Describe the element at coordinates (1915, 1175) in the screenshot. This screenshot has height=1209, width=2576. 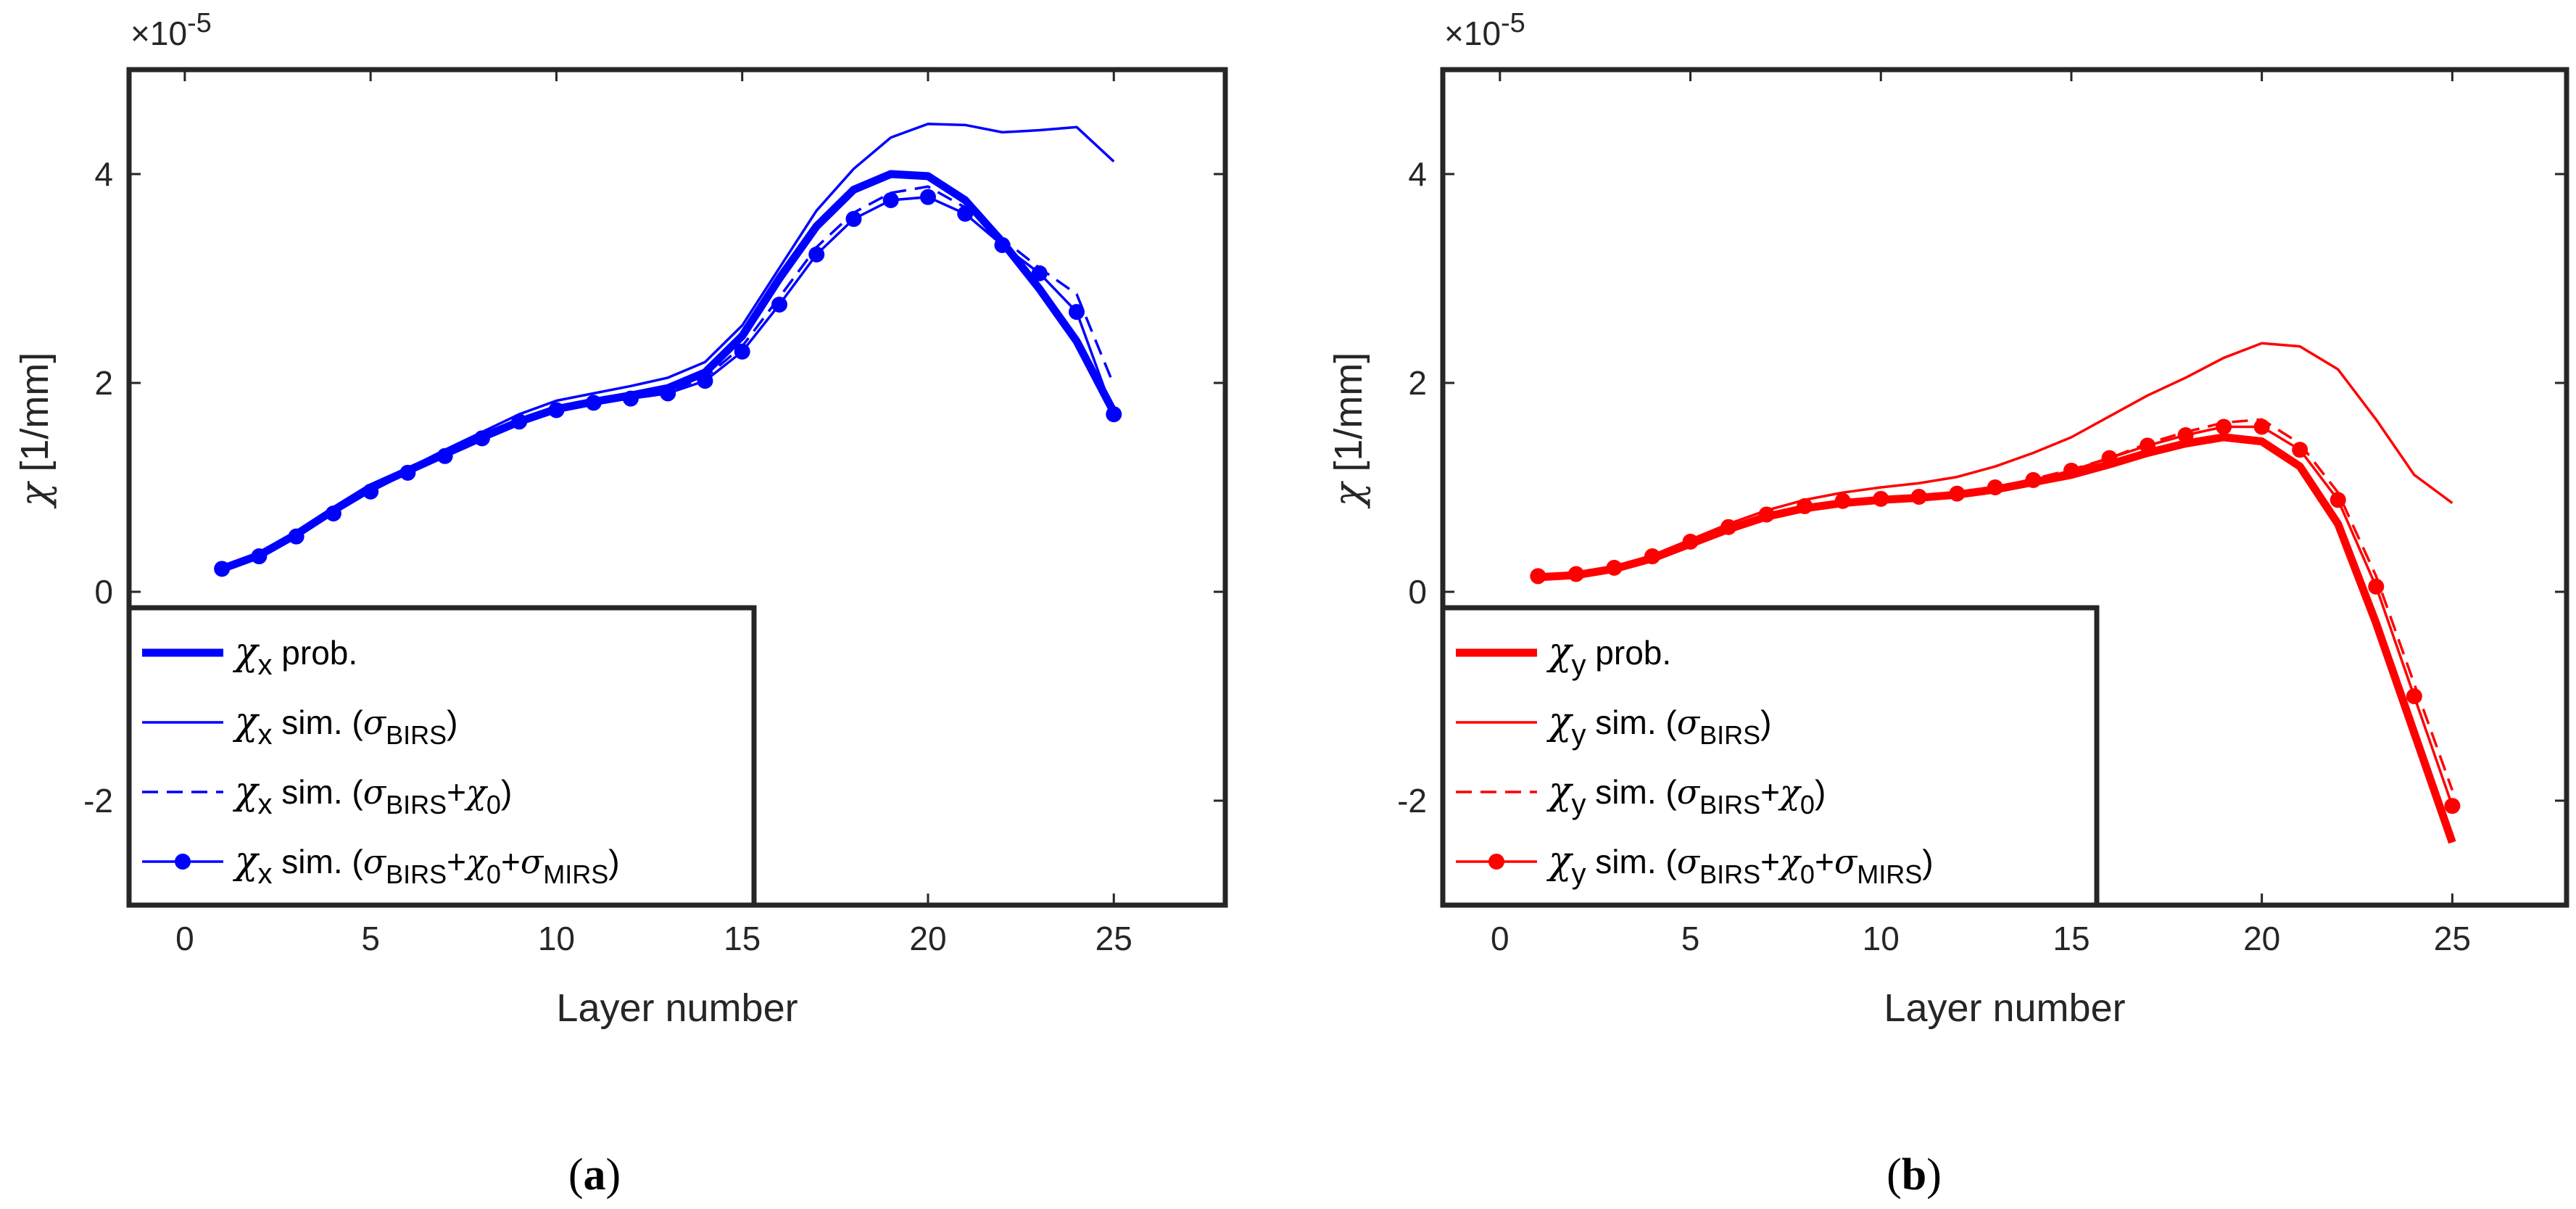
I see `panel-caption: (b)` at that location.